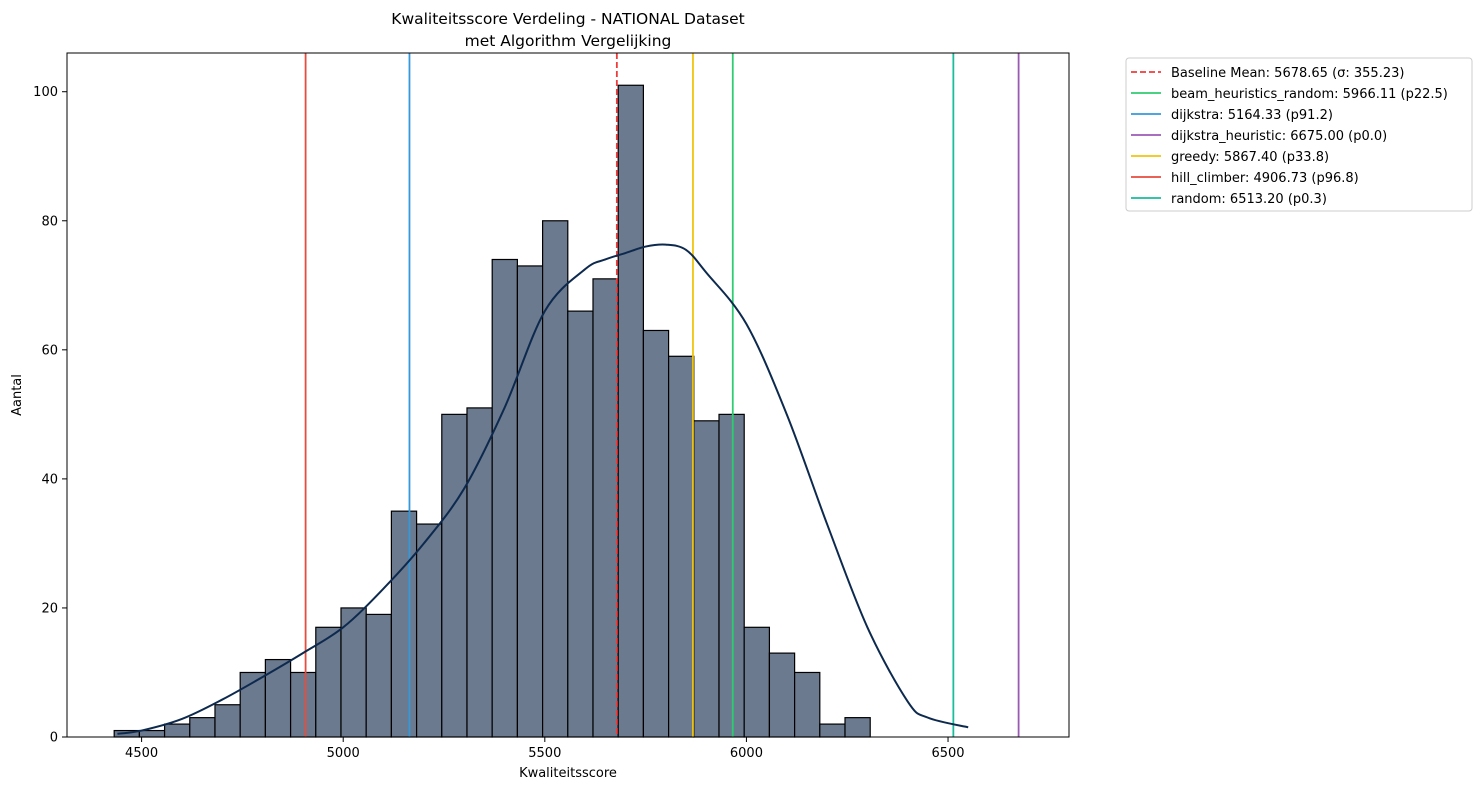 This screenshot has height=790, width=1482. What do you see at coordinates (1252, 115) in the screenshot?
I see `legend-label: dijkstra: 5164.33 (p91.2)` at bounding box center [1252, 115].